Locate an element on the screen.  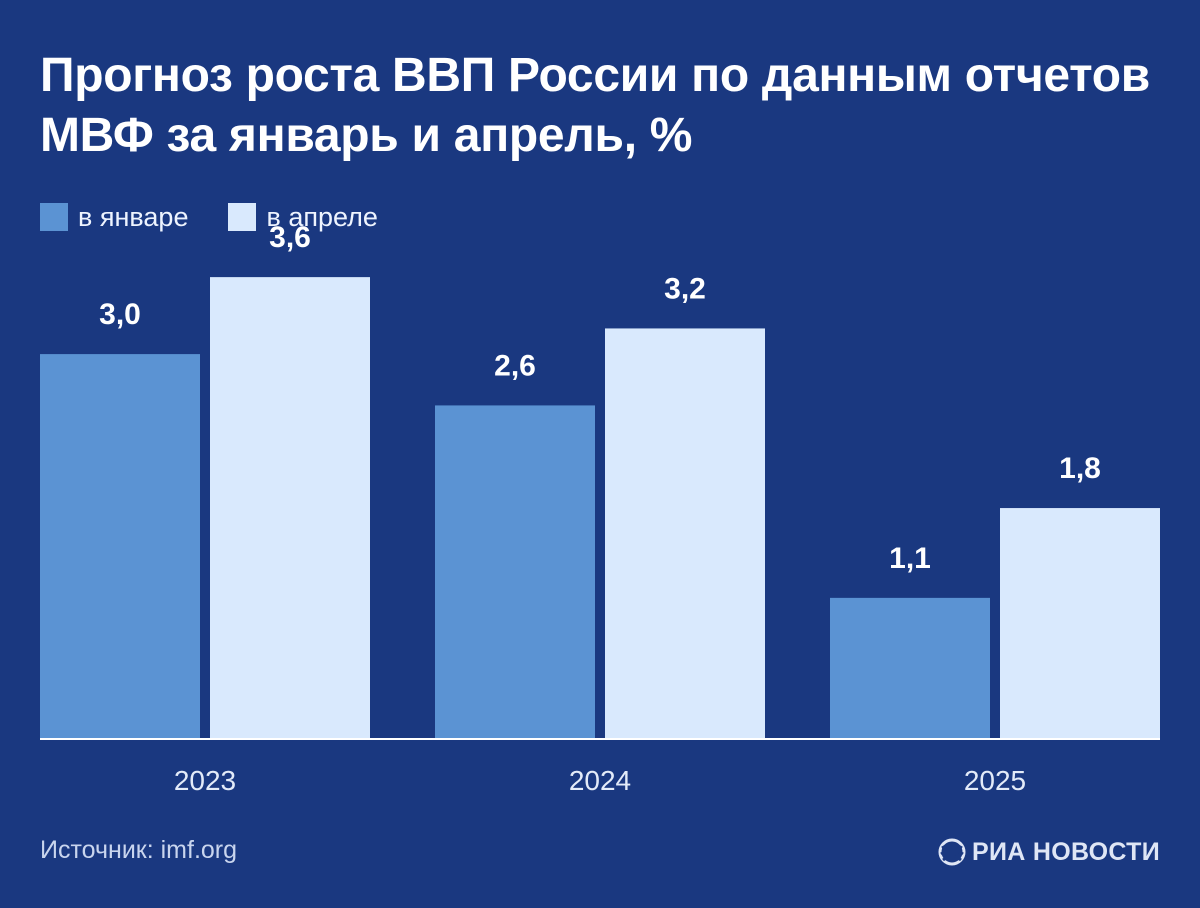
x-tick-label-2023: 2023 is located at coordinates (205, 780).